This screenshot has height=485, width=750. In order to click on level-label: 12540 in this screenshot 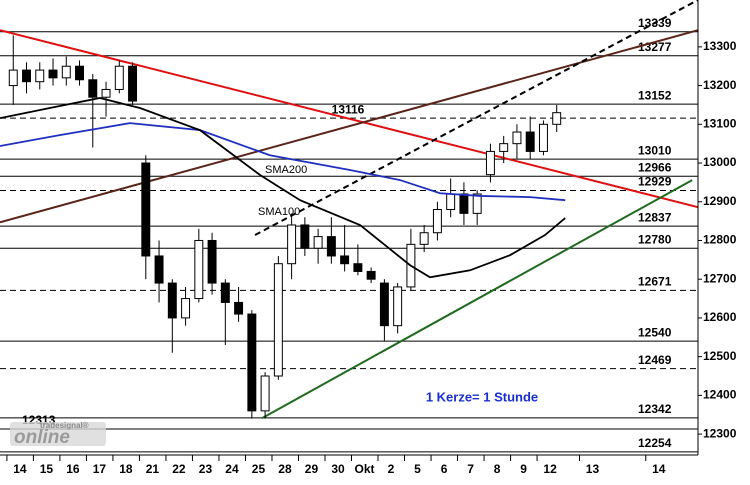, I will do `click(655, 332)`.